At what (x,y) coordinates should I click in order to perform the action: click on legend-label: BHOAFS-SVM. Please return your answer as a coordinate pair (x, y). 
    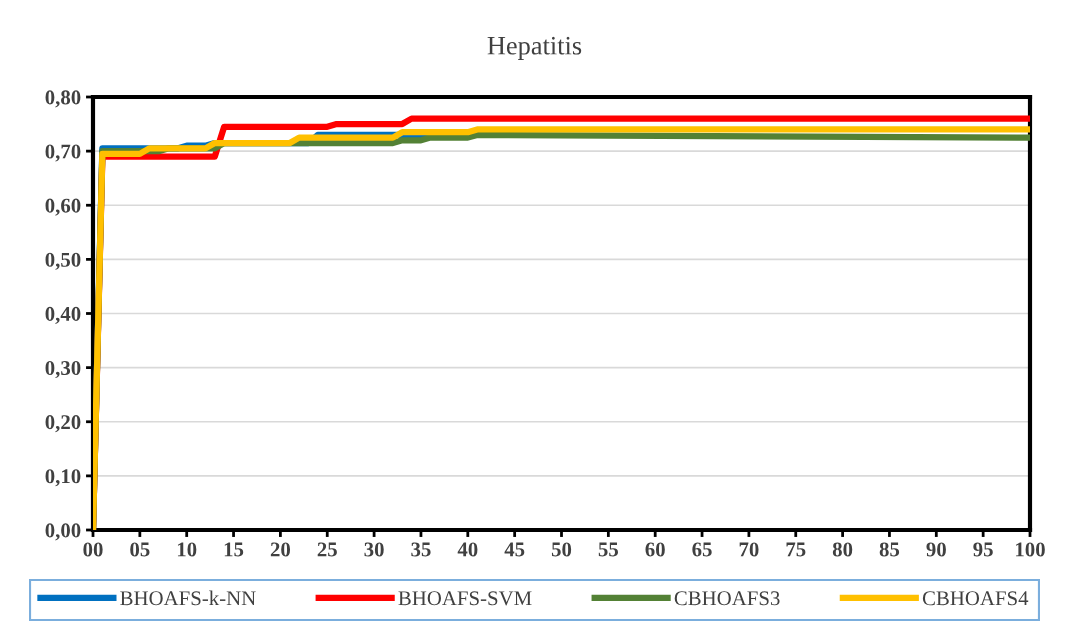
    Looking at the image, I should click on (465, 598).